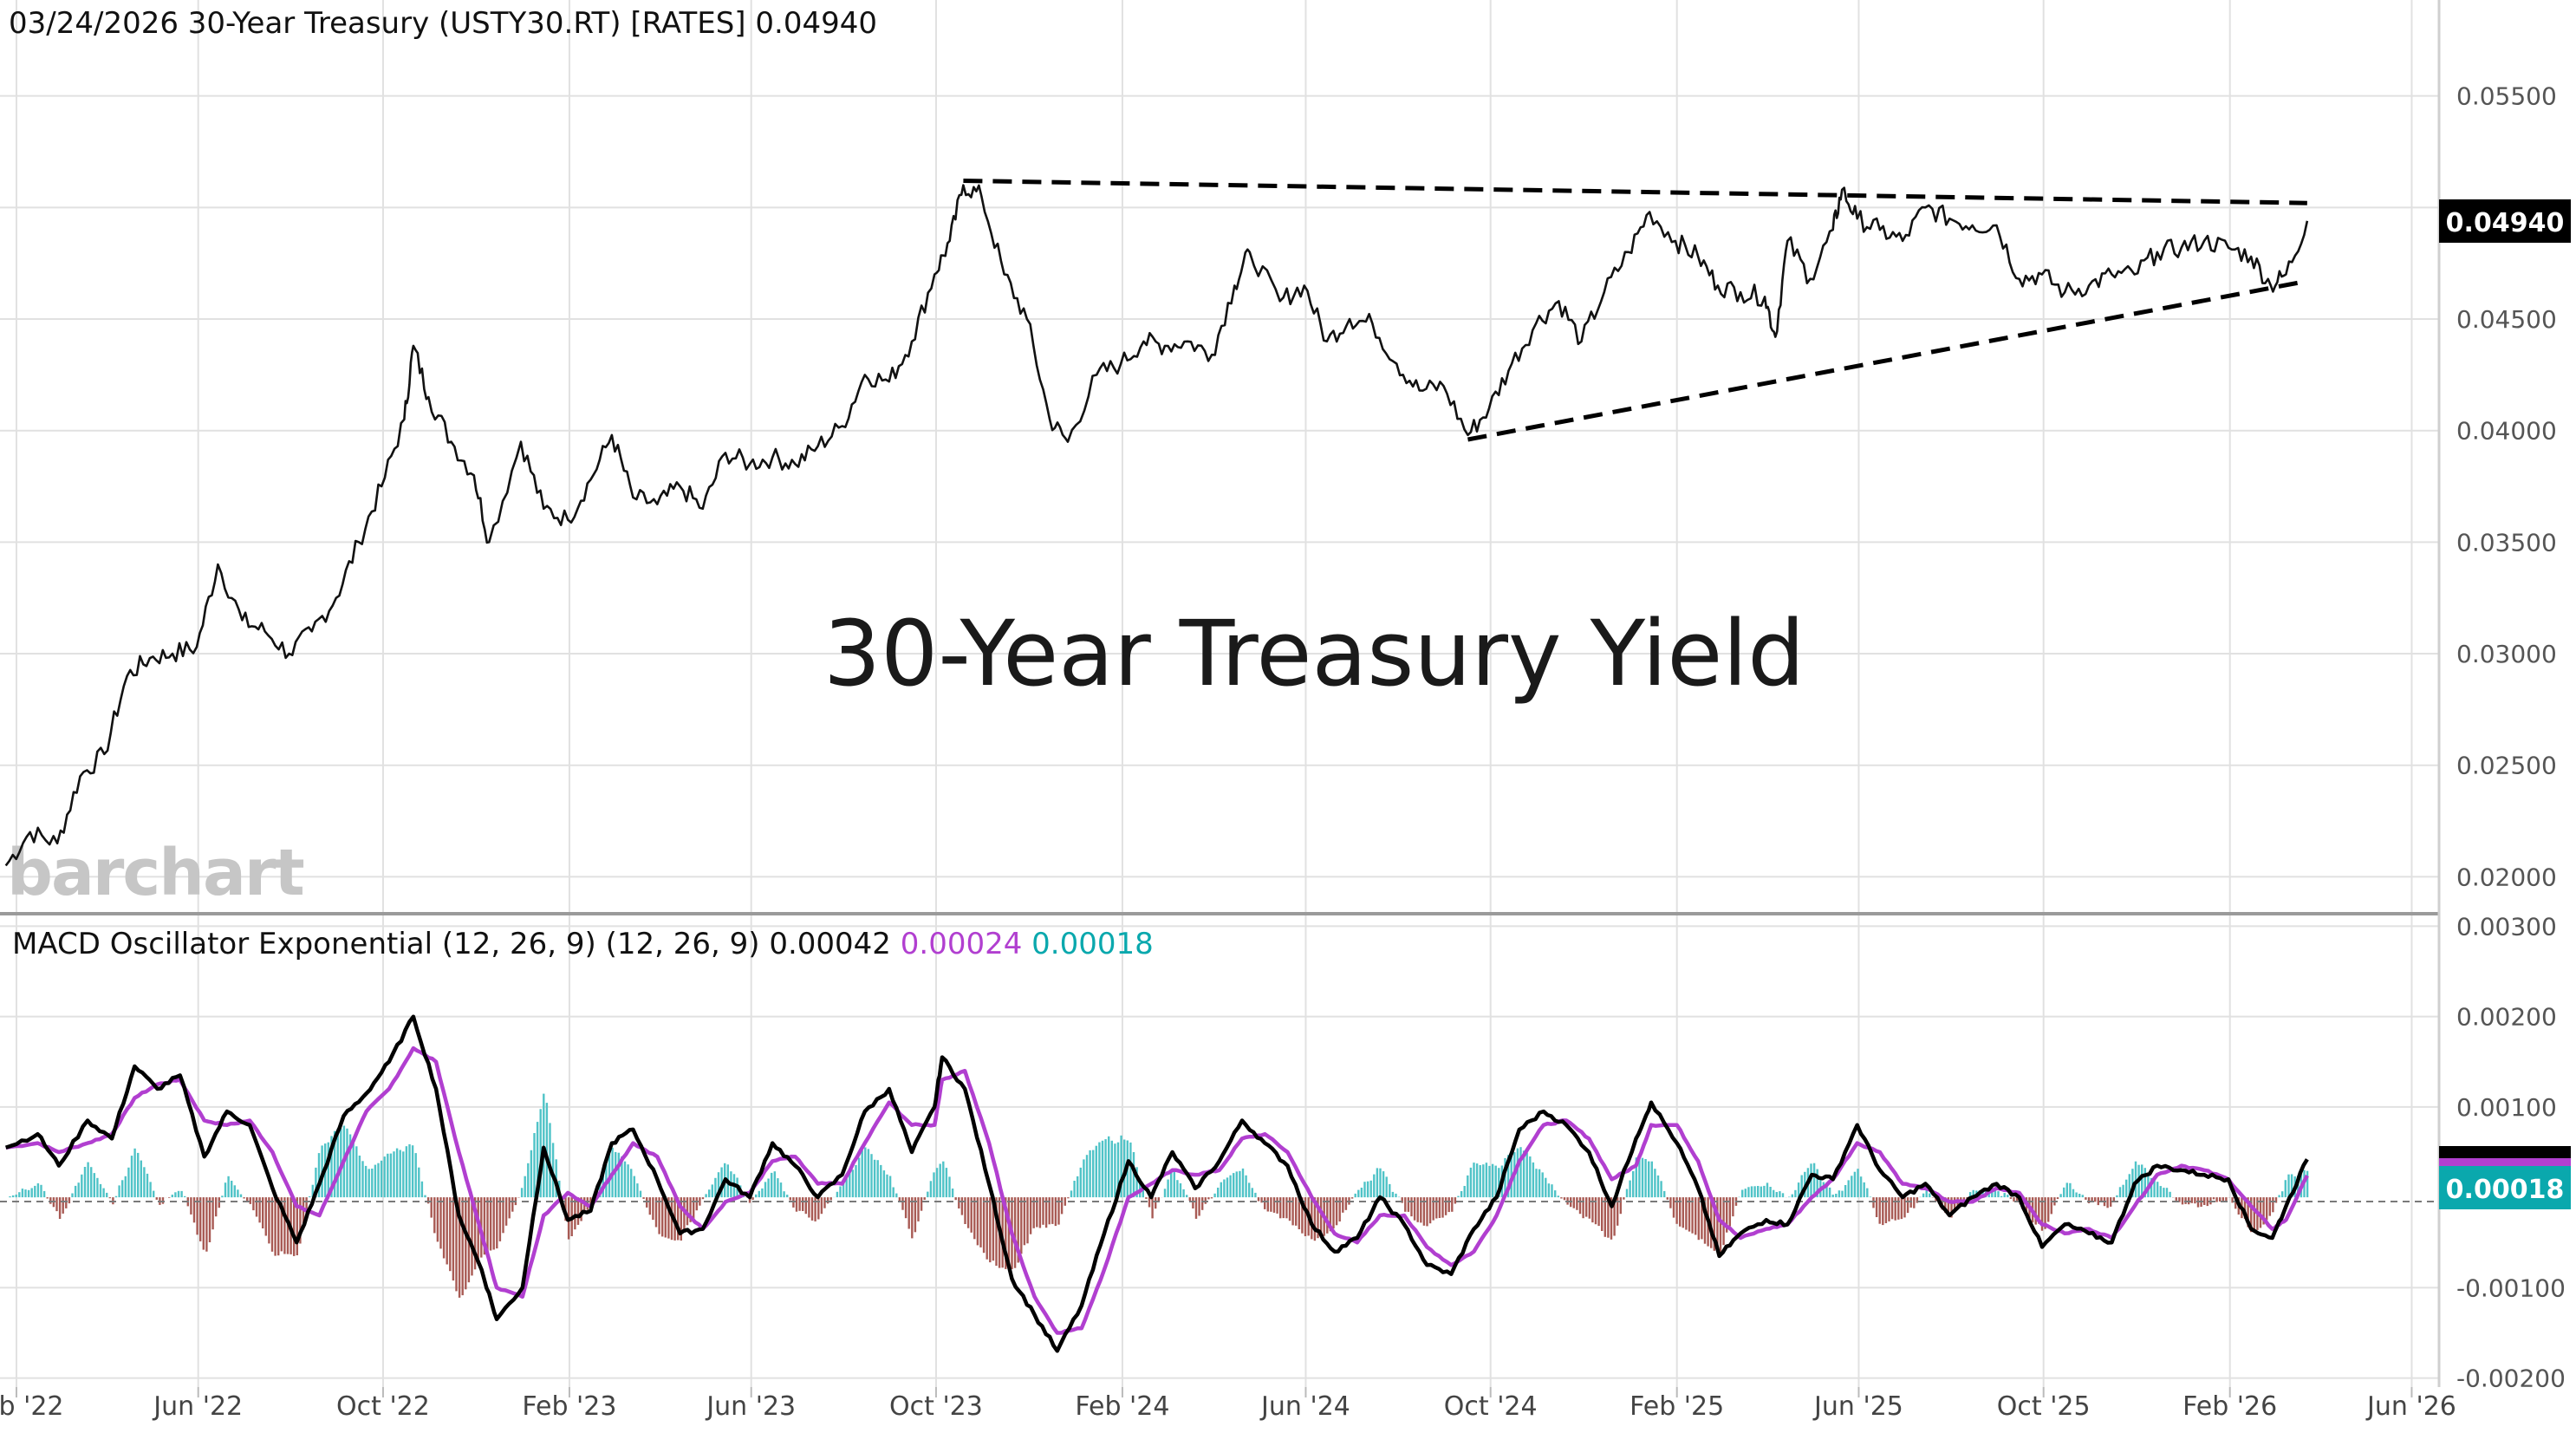  What do you see at coordinates (1122, 1406) in the screenshot?
I see `x-tick-label: Feb '24` at bounding box center [1122, 1406].